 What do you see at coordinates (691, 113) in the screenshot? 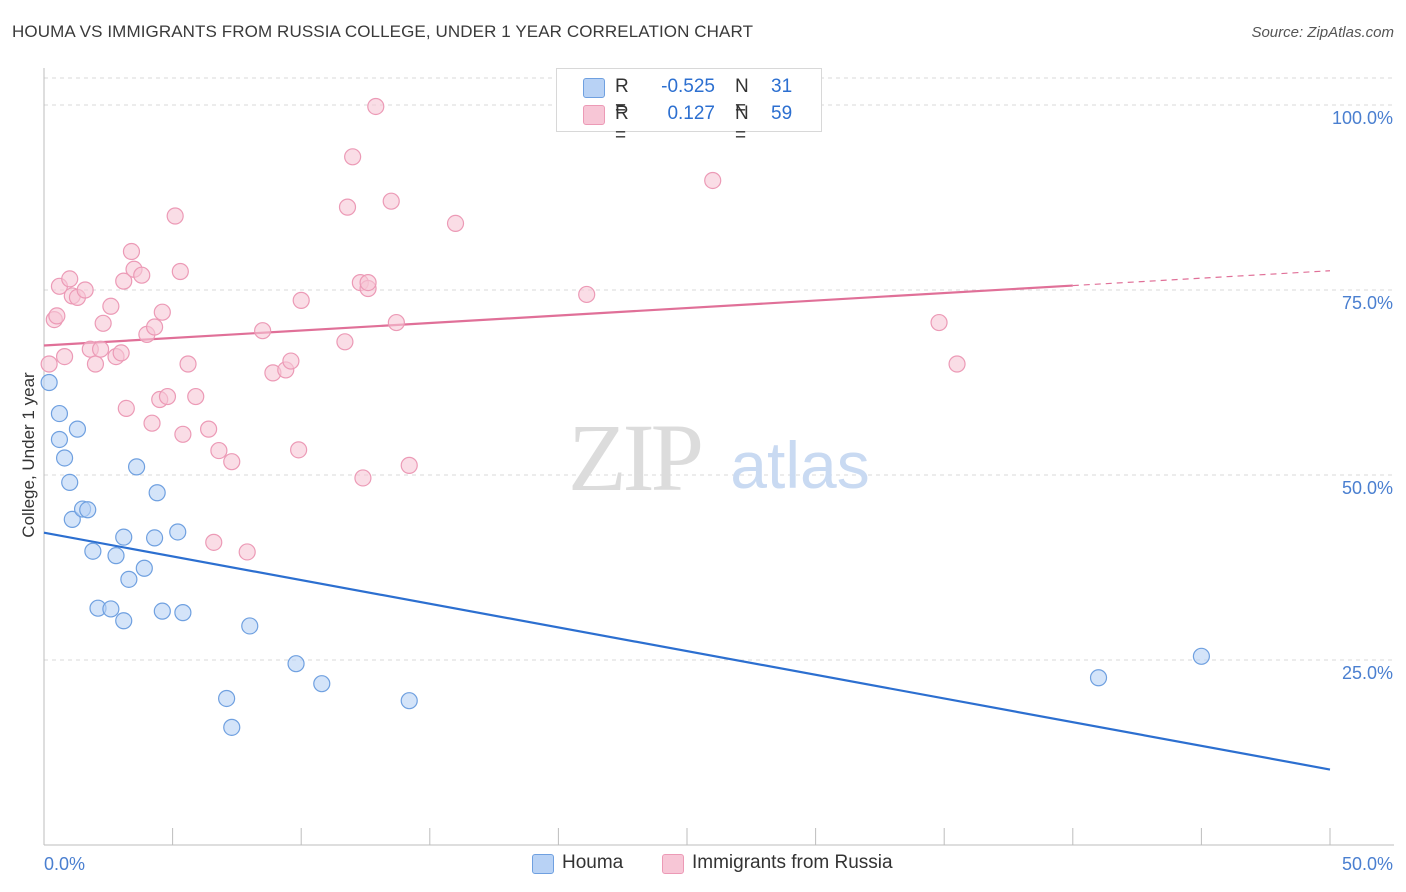
I see `legend-r-value: 0.127` at bounding box center [691, 113].